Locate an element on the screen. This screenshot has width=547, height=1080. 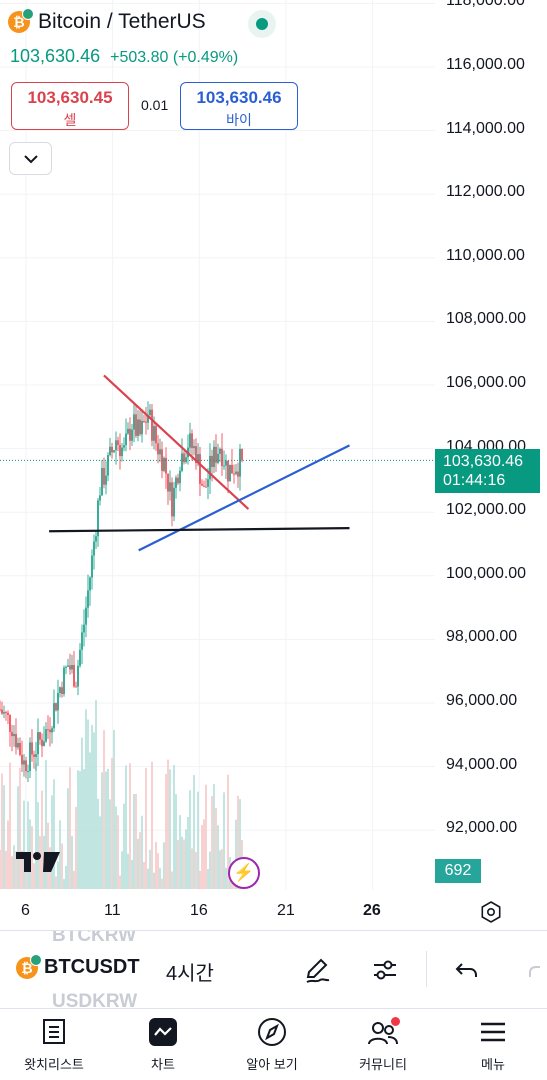
menu-icon is located at coordinates (493, 1032).